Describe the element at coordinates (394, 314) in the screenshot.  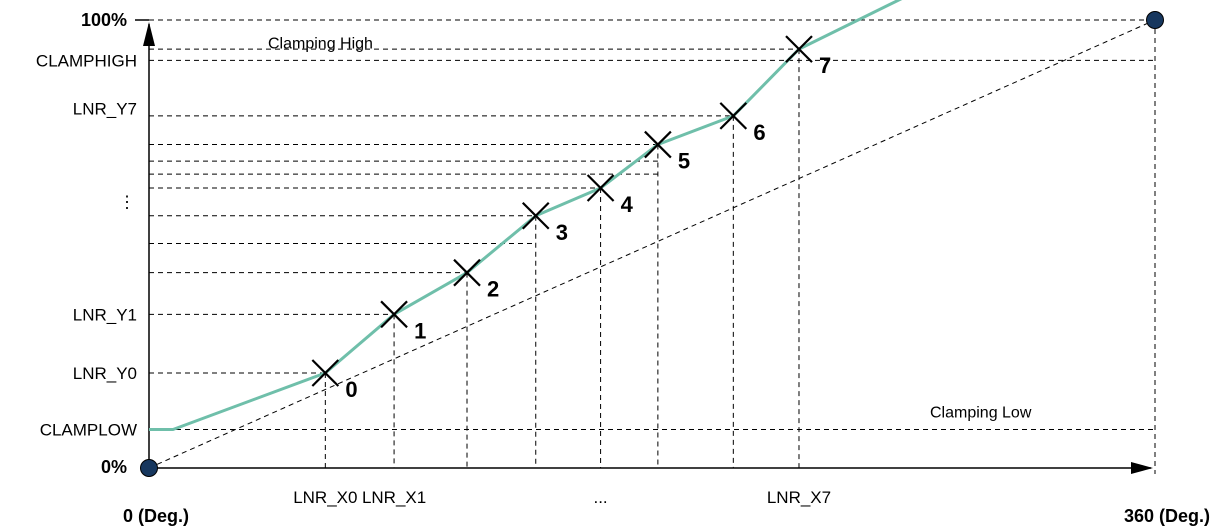
I see `point-1-cross-b` at that location.